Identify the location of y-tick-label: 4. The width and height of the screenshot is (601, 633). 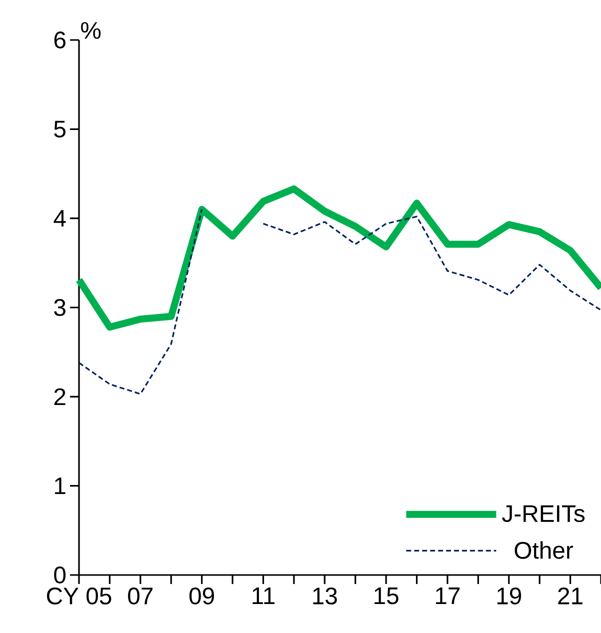
(60, 218).